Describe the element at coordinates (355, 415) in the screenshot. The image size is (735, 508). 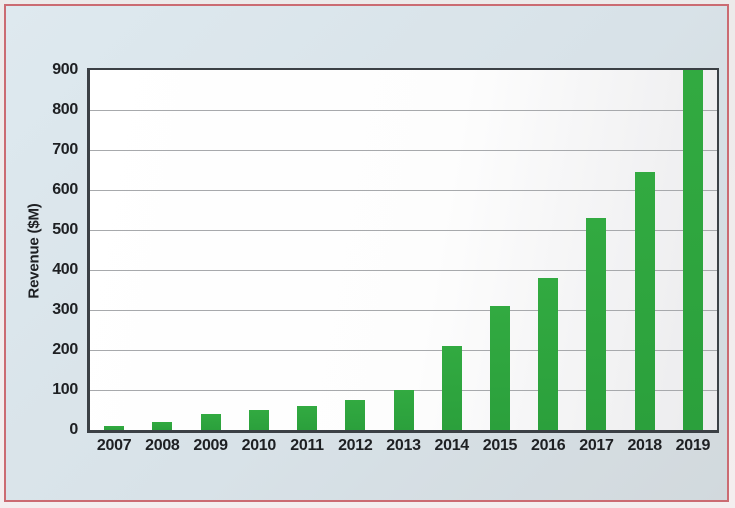
I see `bar-2012` at that location.